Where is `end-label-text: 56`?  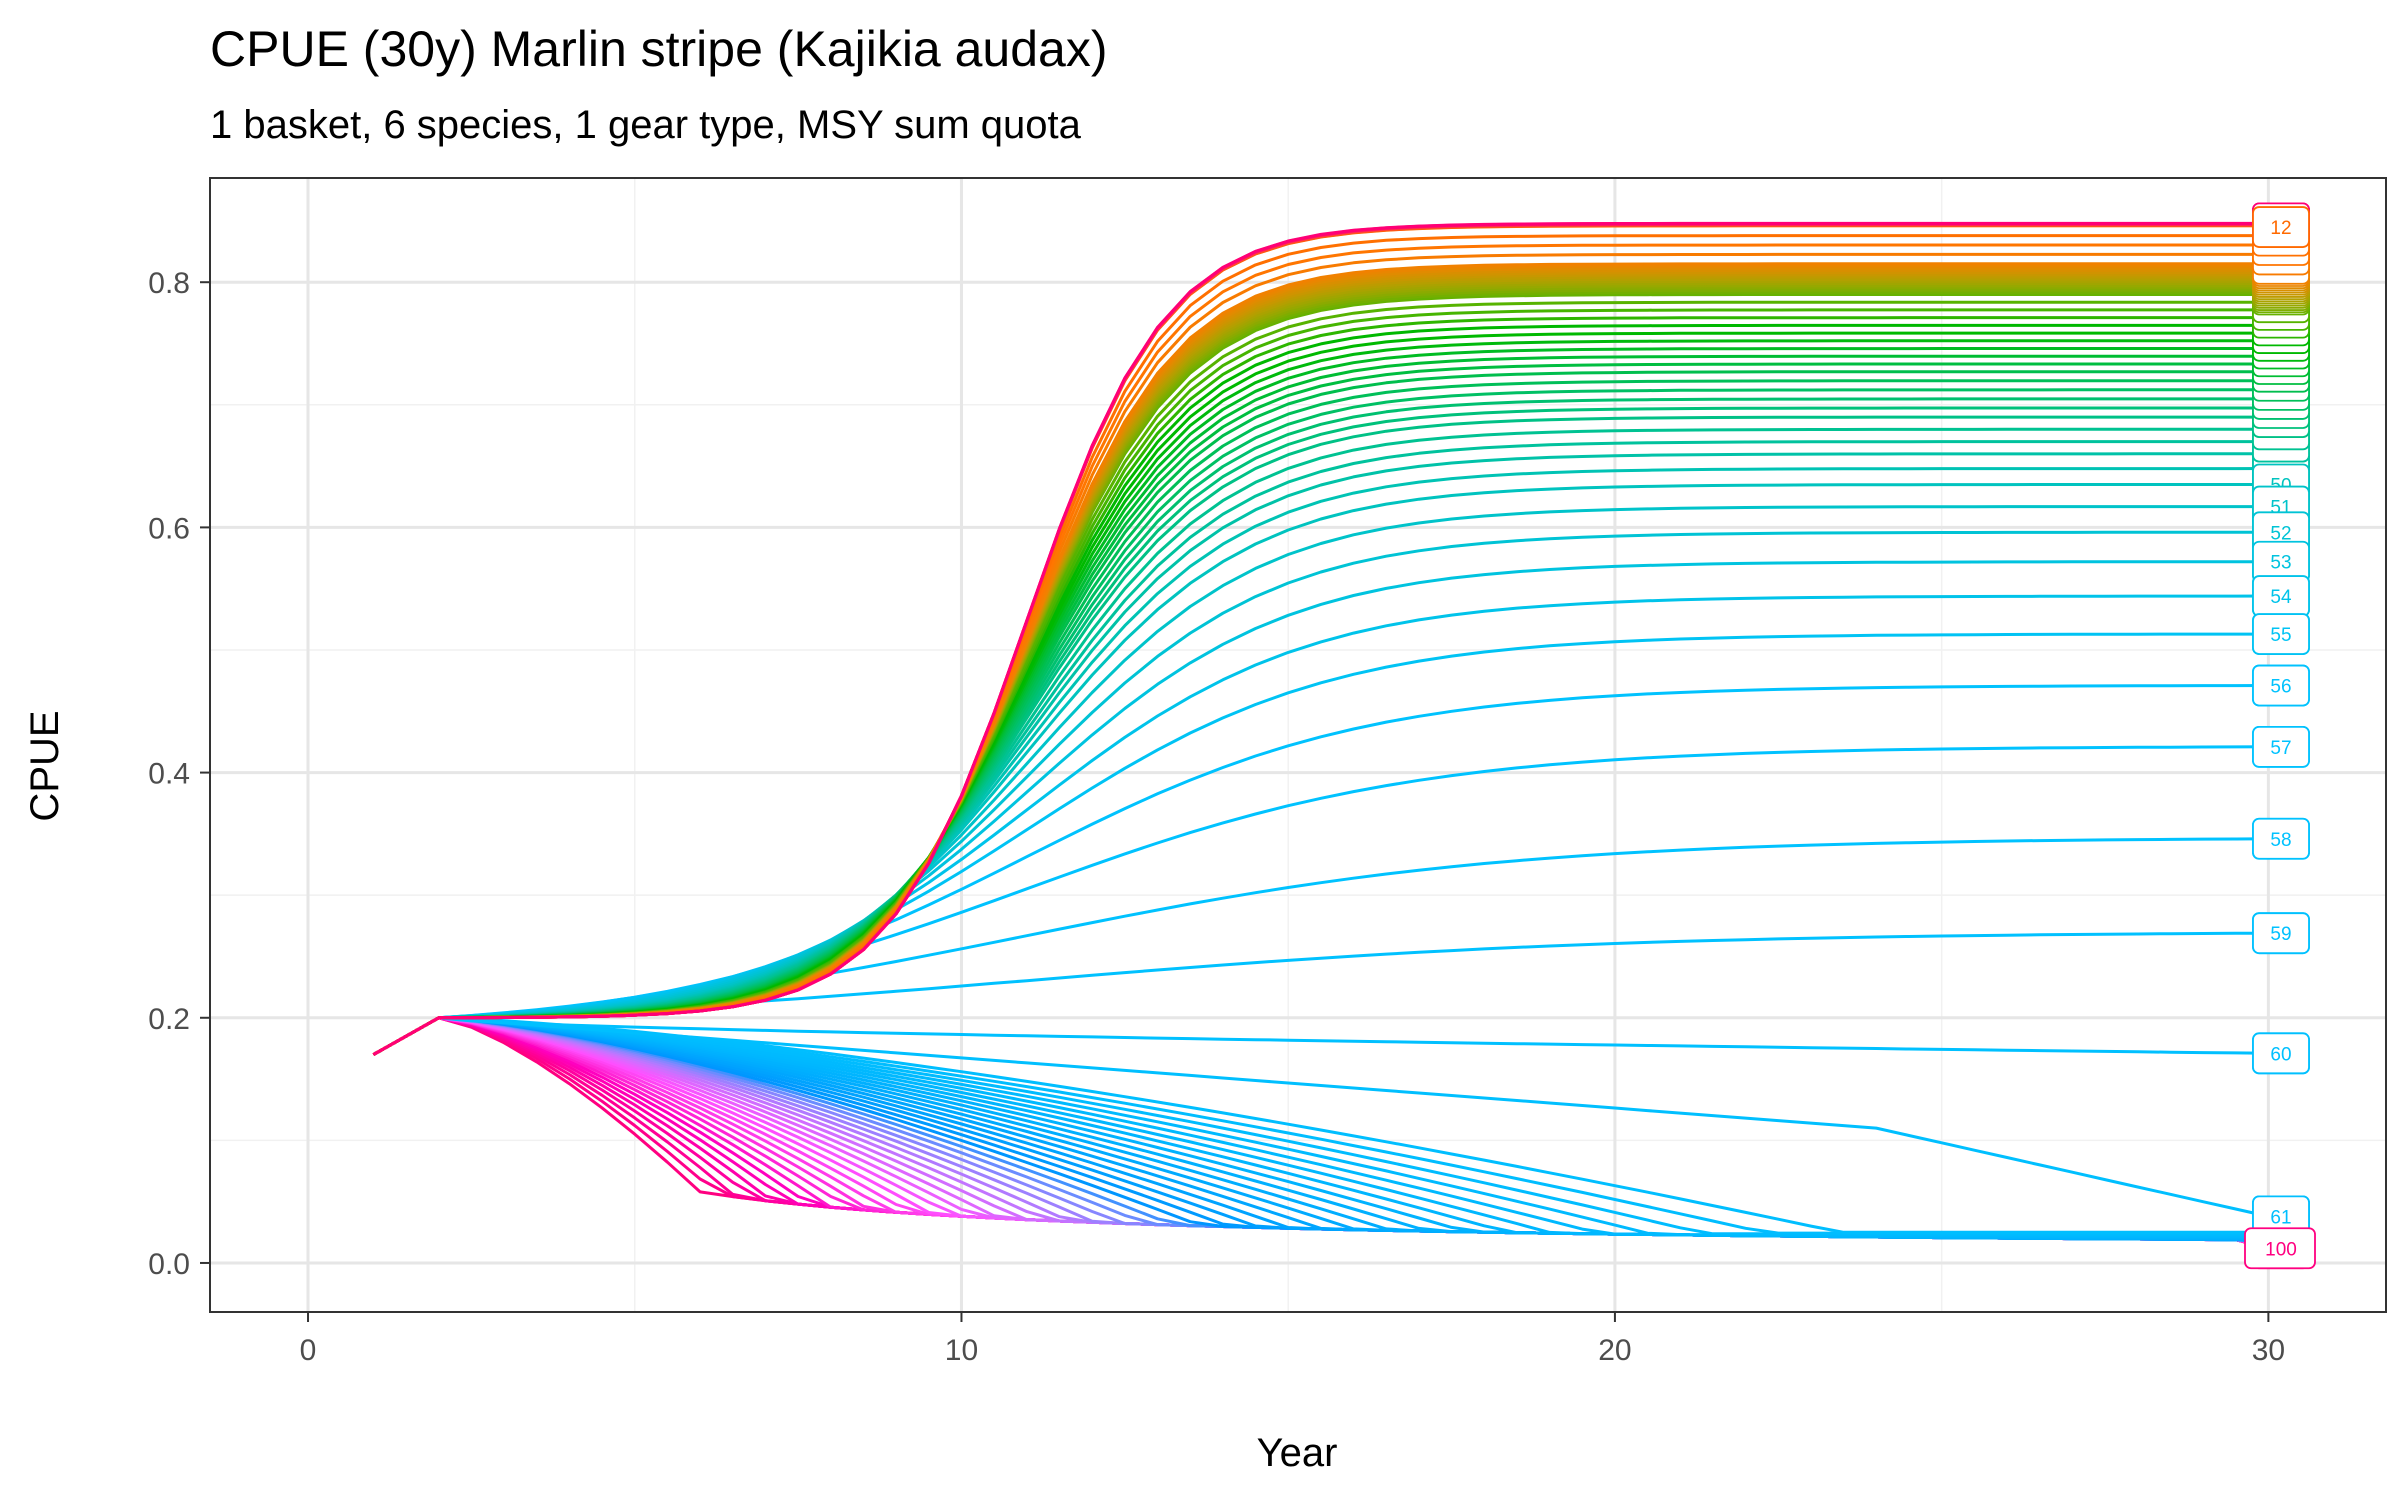 end-label-text: 56 is located at coordinates (2280, 687).